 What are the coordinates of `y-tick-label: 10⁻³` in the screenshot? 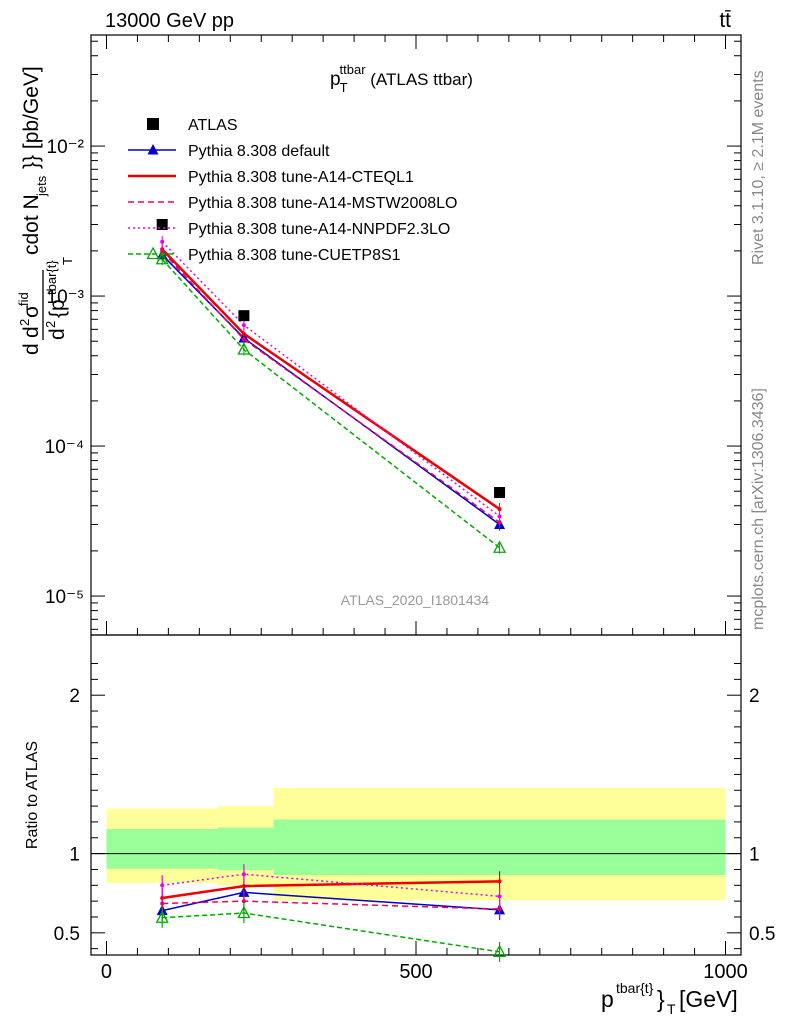 It's located at (66, 297).